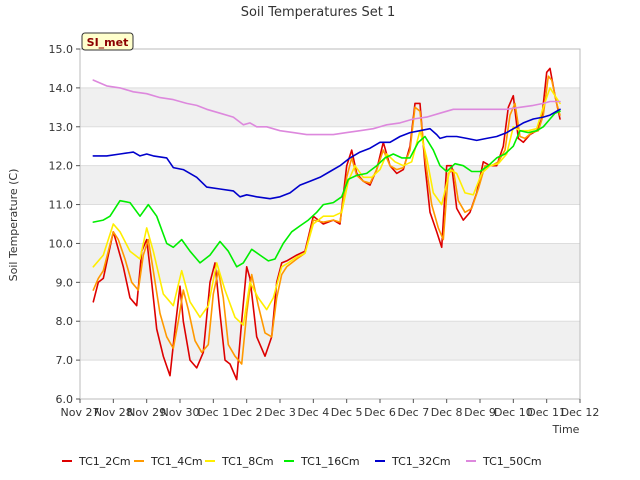 Image resolution: width=640 pixels, height=480 pixels. What do you see at coordinates (61, 243) in the screenshot?
I see `y-tick-label: 10.0` at bounding box center [61, 243].